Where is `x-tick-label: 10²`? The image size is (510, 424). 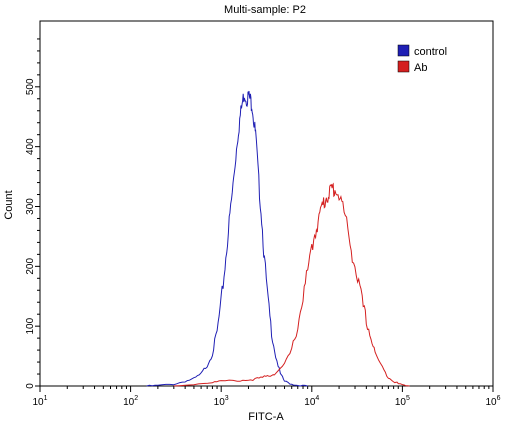
x-tick-label: 10² is located at coordinates (130, 401).